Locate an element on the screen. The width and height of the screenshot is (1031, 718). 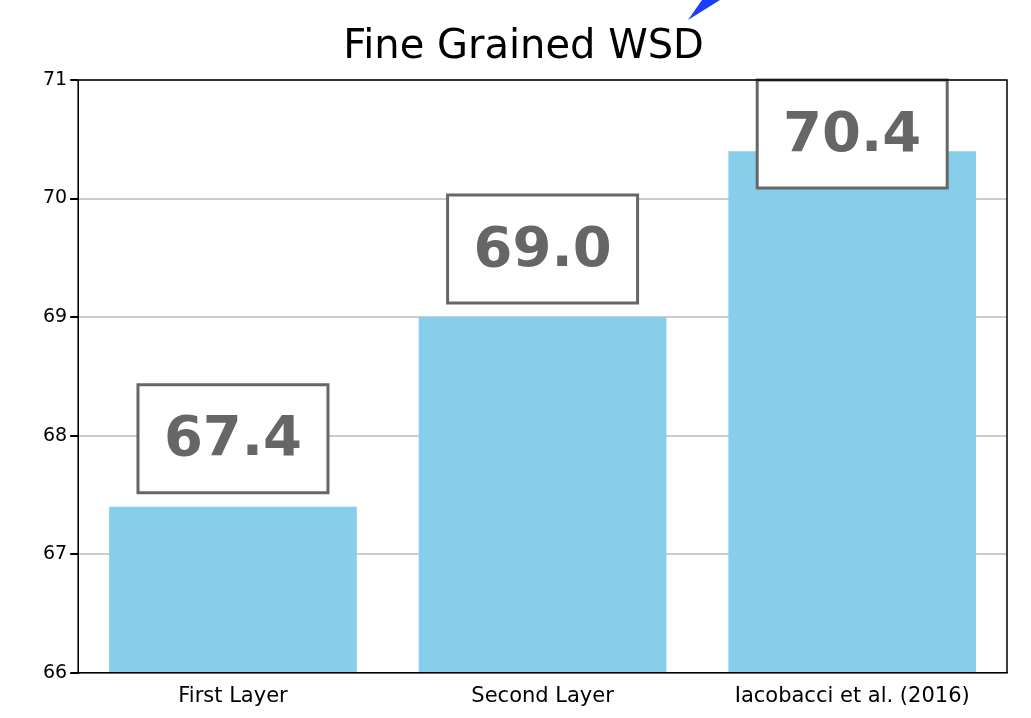
data-label: 70.4 is located at coordinates (852, 131).